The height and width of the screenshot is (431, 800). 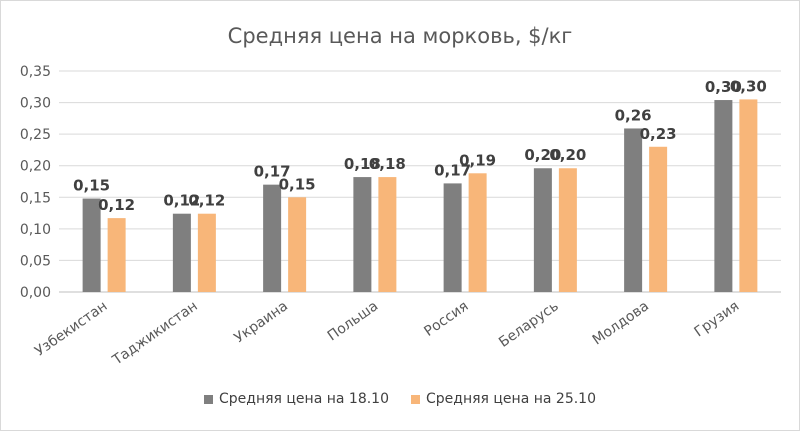 What do you see at coordinates (35, 293) in the screenshot?
I see `y-tick-label: 0,00` at bounding box center [35, 293].